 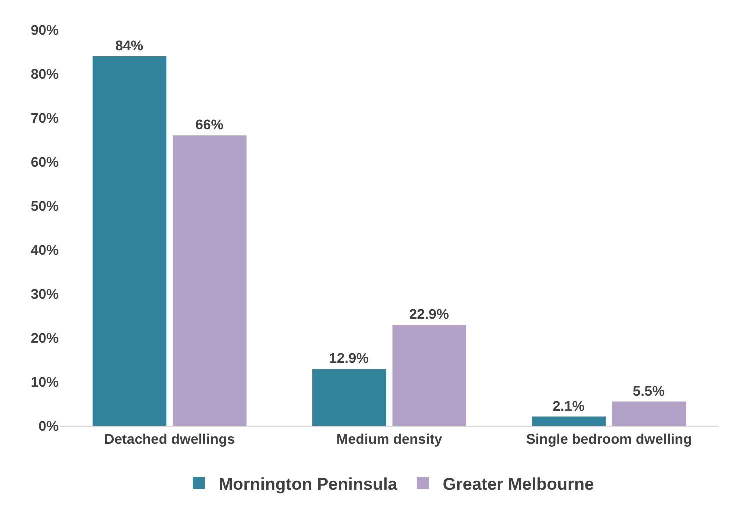 I want to click on data-label: 66%, so click(x=210, y=124).